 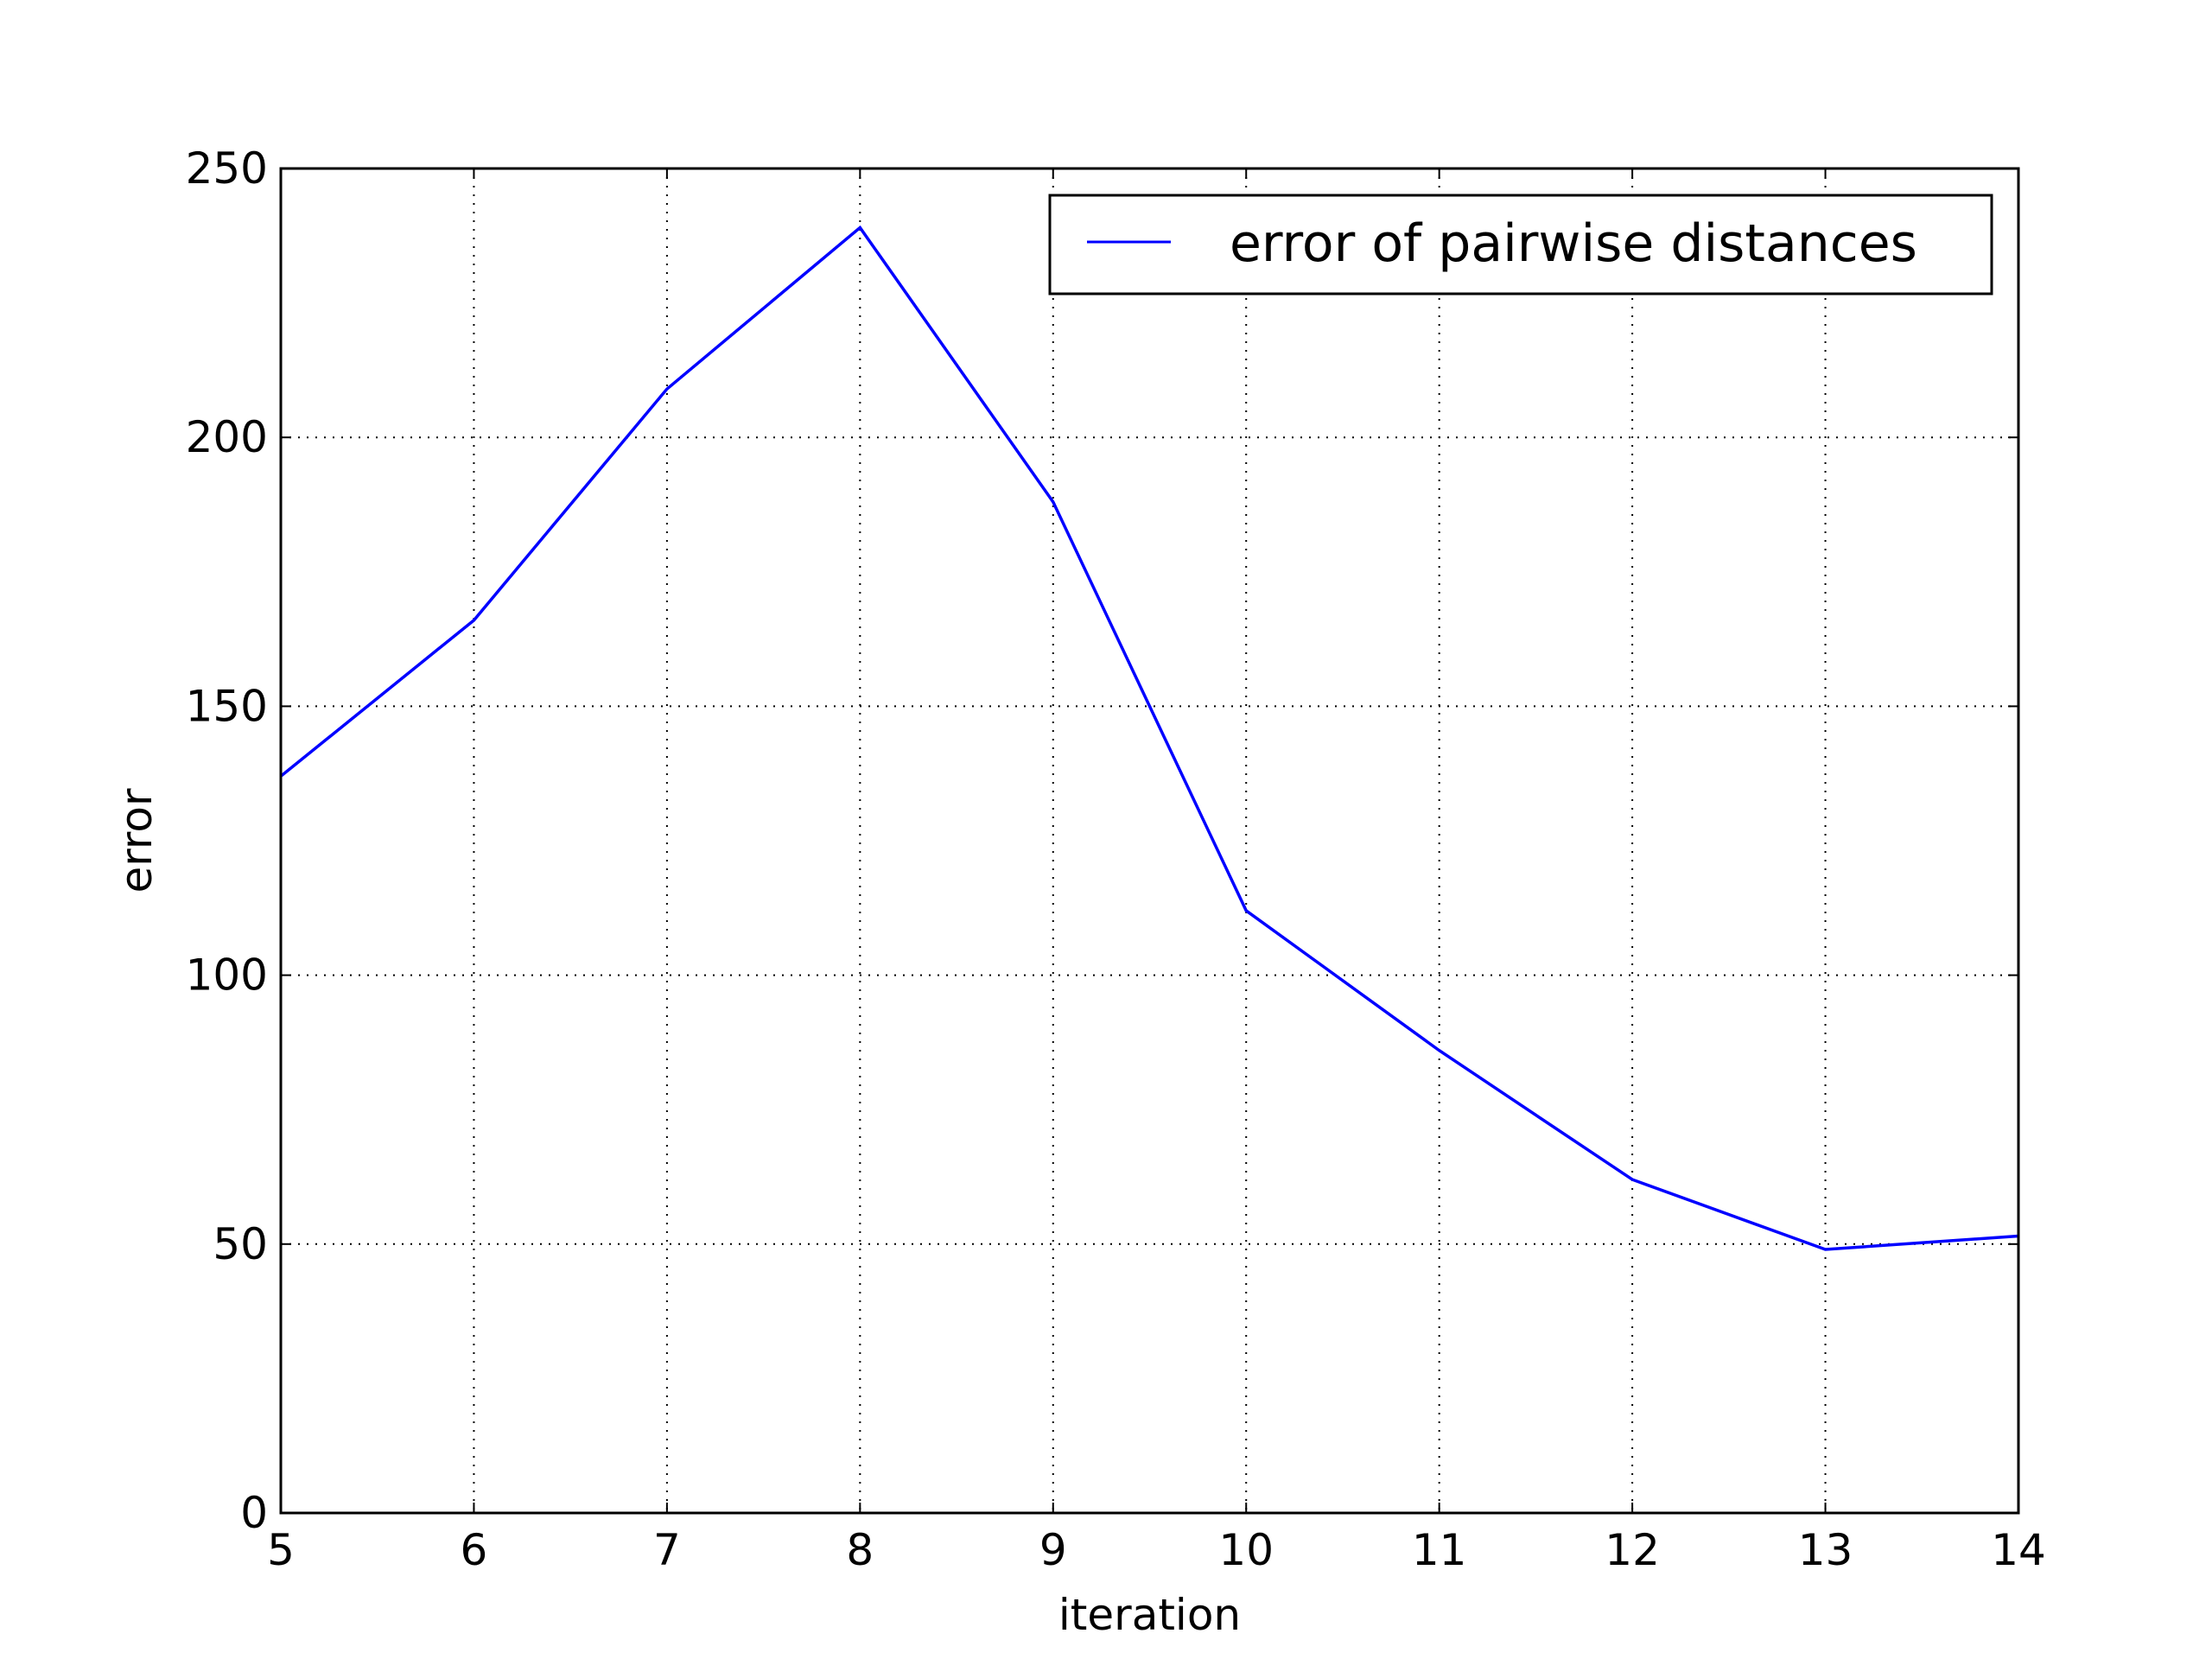 I want to click on x-axis-label: iteration, so click(x=1149, y=1615).